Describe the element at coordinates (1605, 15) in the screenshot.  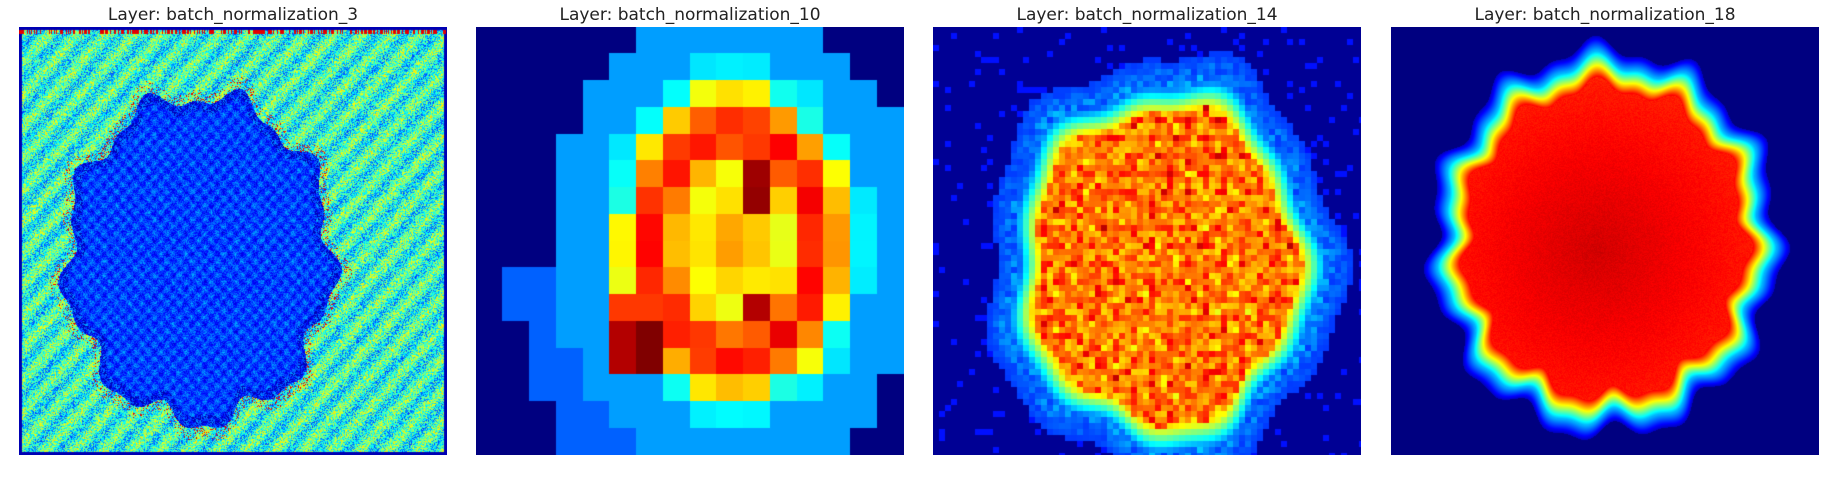
I see `panel-title: Layer: batch_normalization_18` at that location.